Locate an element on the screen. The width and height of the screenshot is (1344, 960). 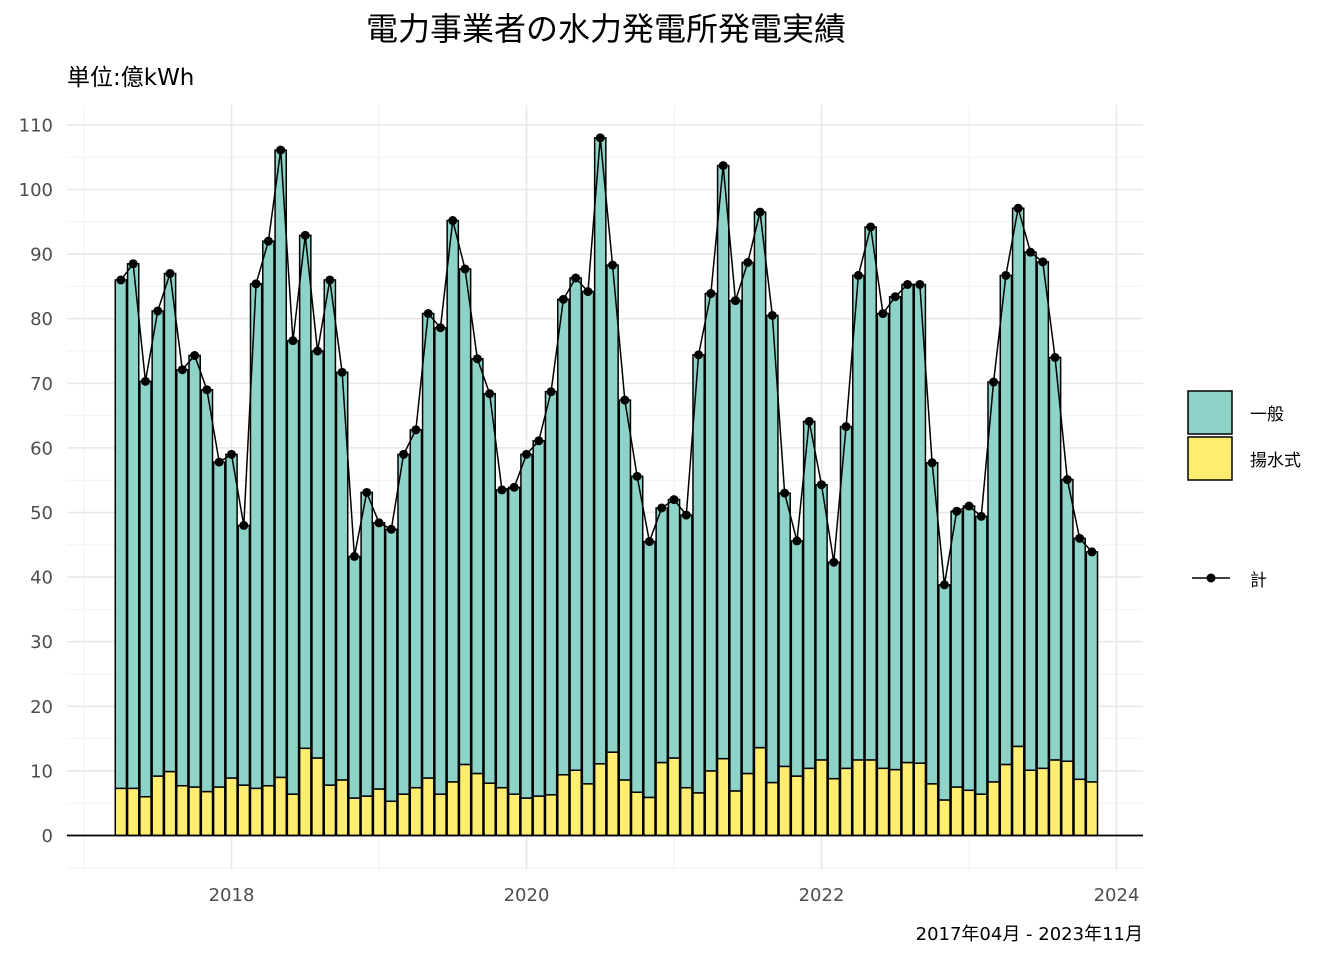
x-tick-label: 2022 is located at coordinates (822, 895).